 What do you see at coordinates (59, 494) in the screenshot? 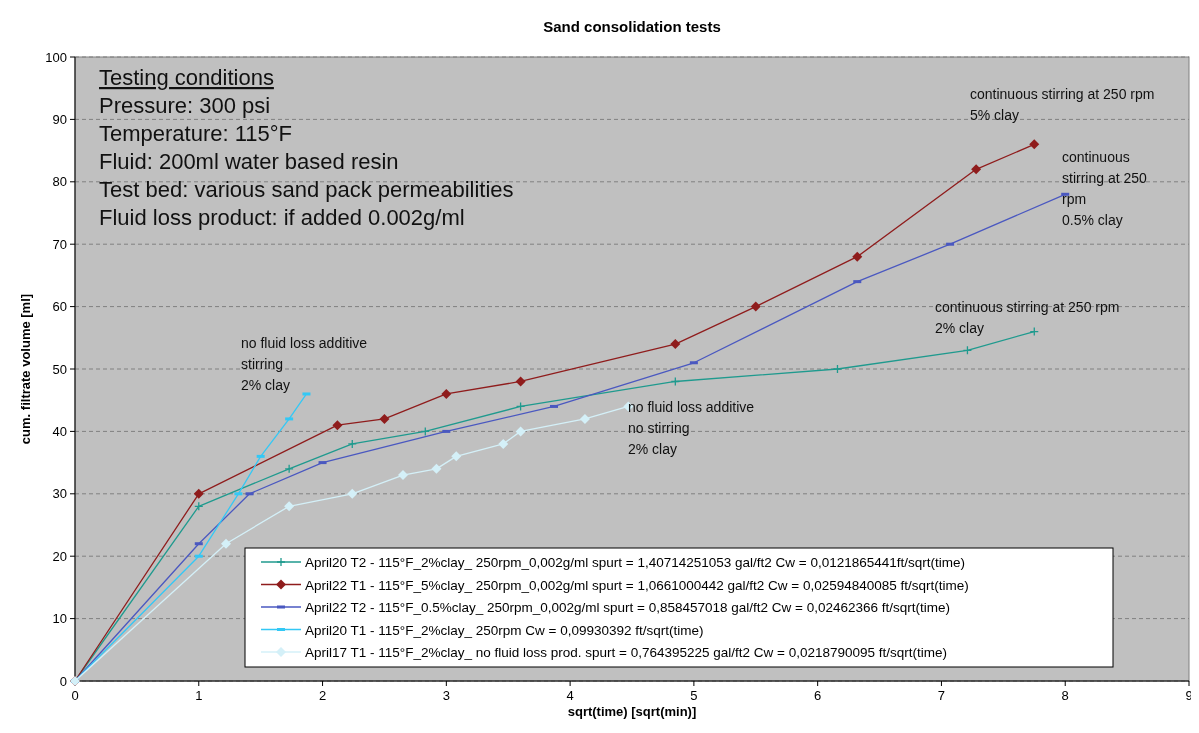
I see `y-tick-label: 30` at bounding box center [59, 494].